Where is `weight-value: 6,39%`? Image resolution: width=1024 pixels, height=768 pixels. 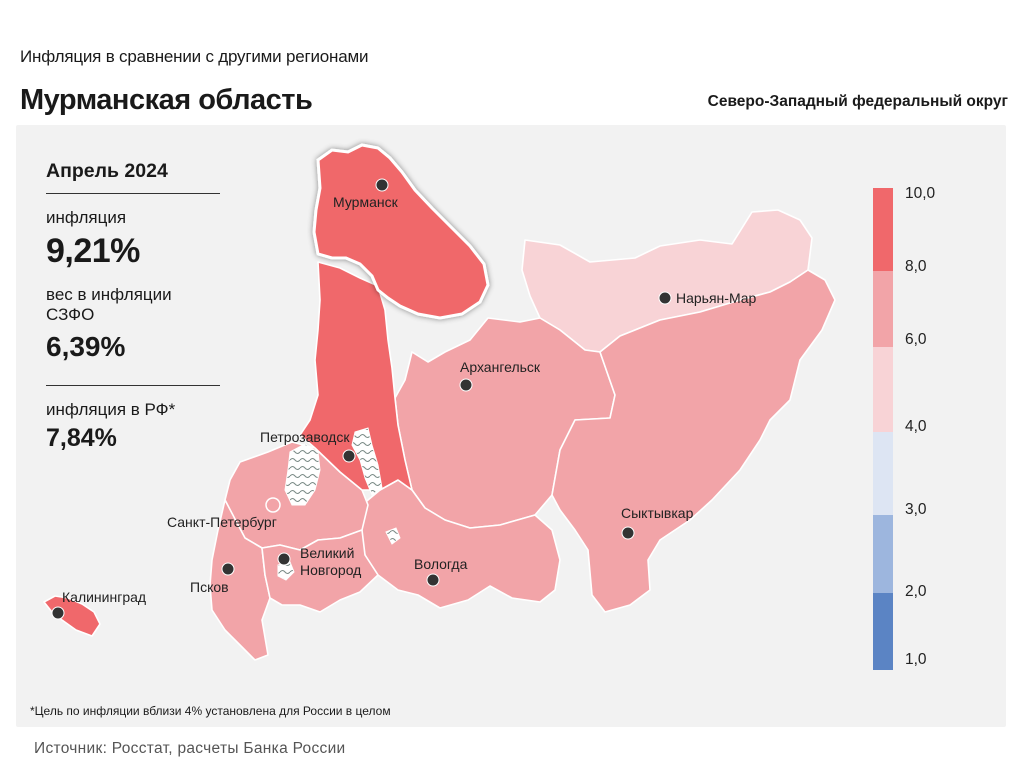 weight-value: 6,39% is located at coordinates (86, 346).